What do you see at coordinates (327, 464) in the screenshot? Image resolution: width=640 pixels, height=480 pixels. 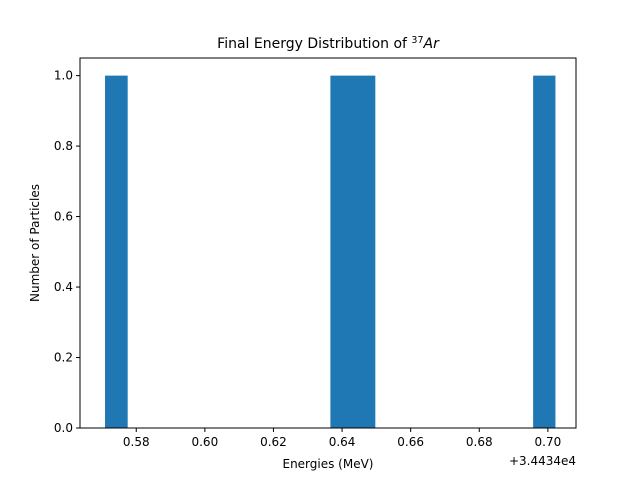 I see `x-axis-label: Energies (MeV)` at bounding box center [327, 464].